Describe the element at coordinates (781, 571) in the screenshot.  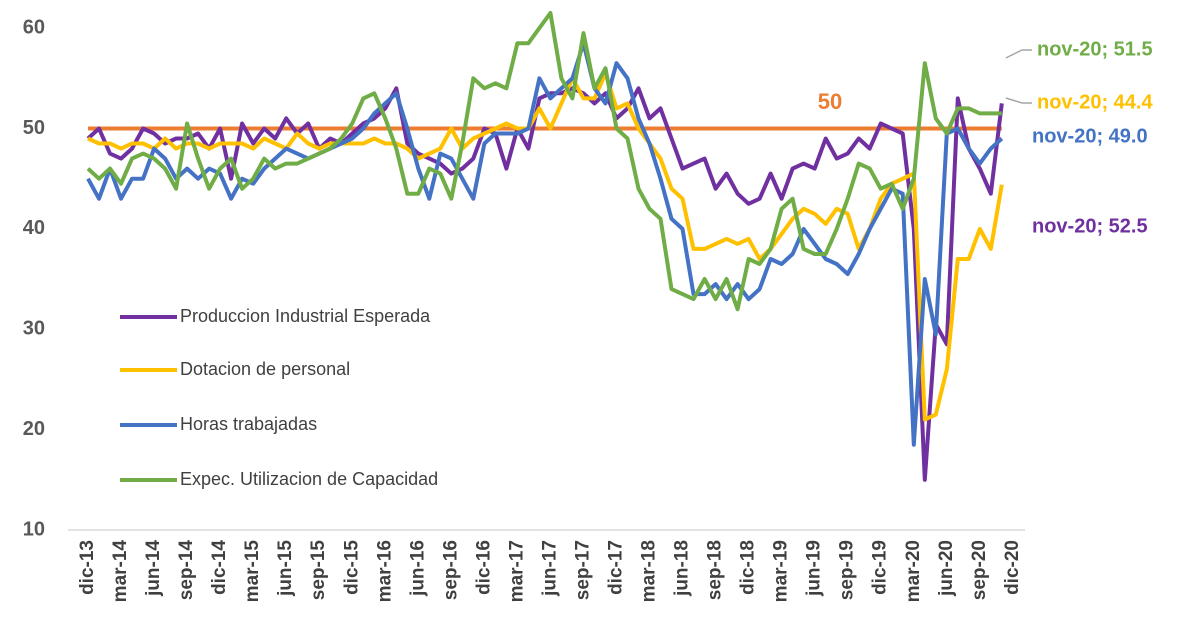
I see `x-tick-label: mar-19` at that location.